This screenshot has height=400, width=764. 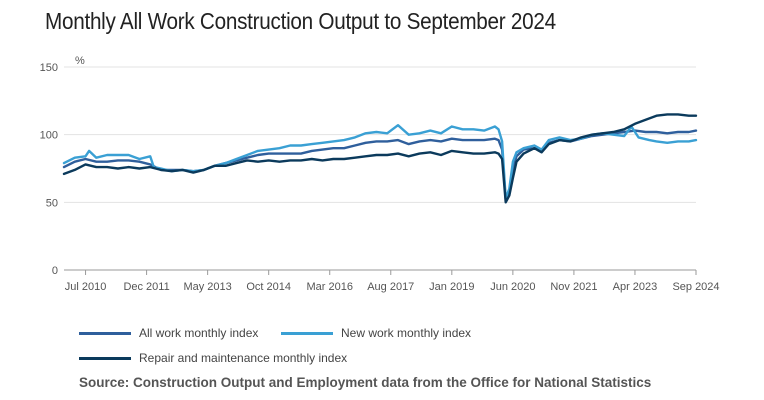 I want to click on legend-label-new-work: New work monthly index, so click(x=406, y=333).